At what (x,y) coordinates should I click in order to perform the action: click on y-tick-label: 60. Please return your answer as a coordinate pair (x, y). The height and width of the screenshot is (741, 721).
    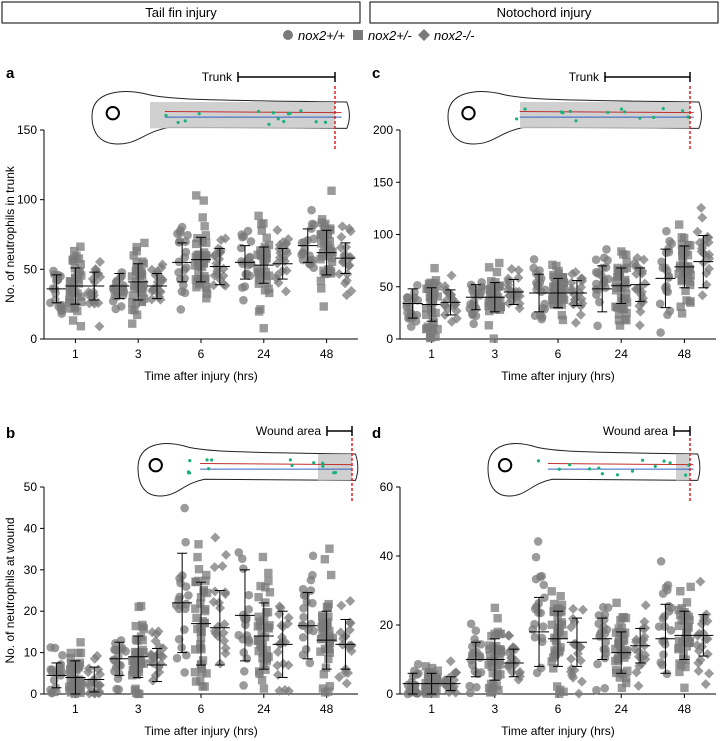
    Looking at the image, I should click on (387, 487).